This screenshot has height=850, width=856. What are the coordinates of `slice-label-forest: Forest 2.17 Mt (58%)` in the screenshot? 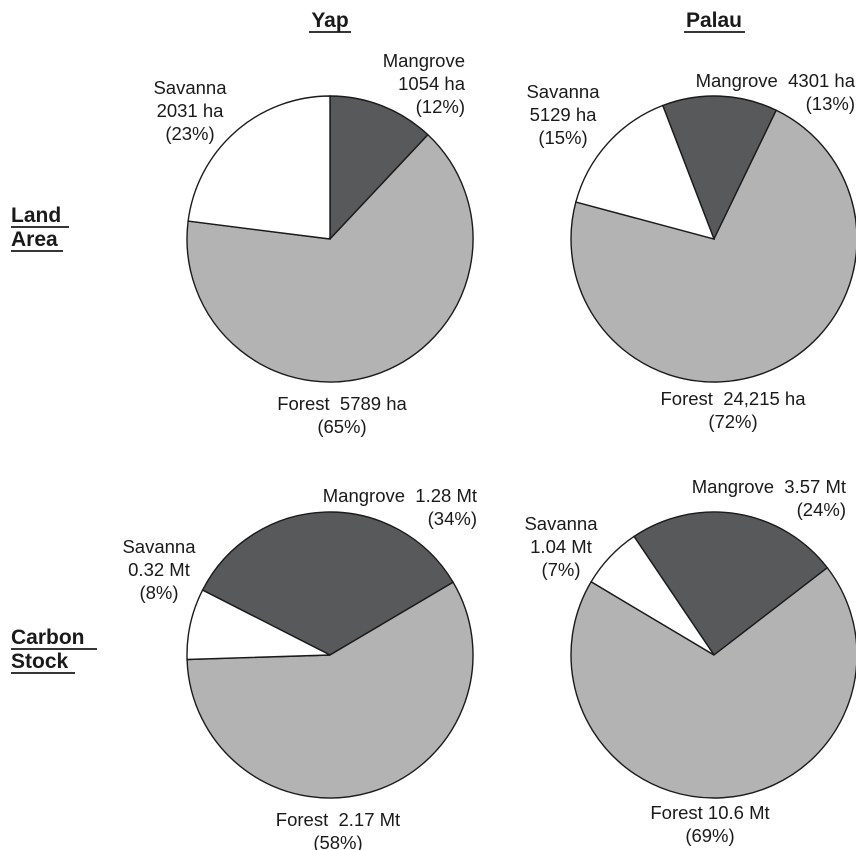 It's located at (338, 829).